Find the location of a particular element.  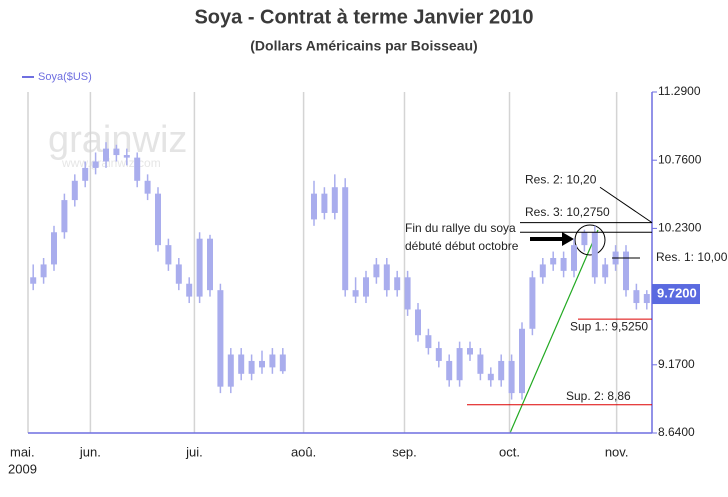

legend-label: Soya($US) is located at coordinates (65, 77).